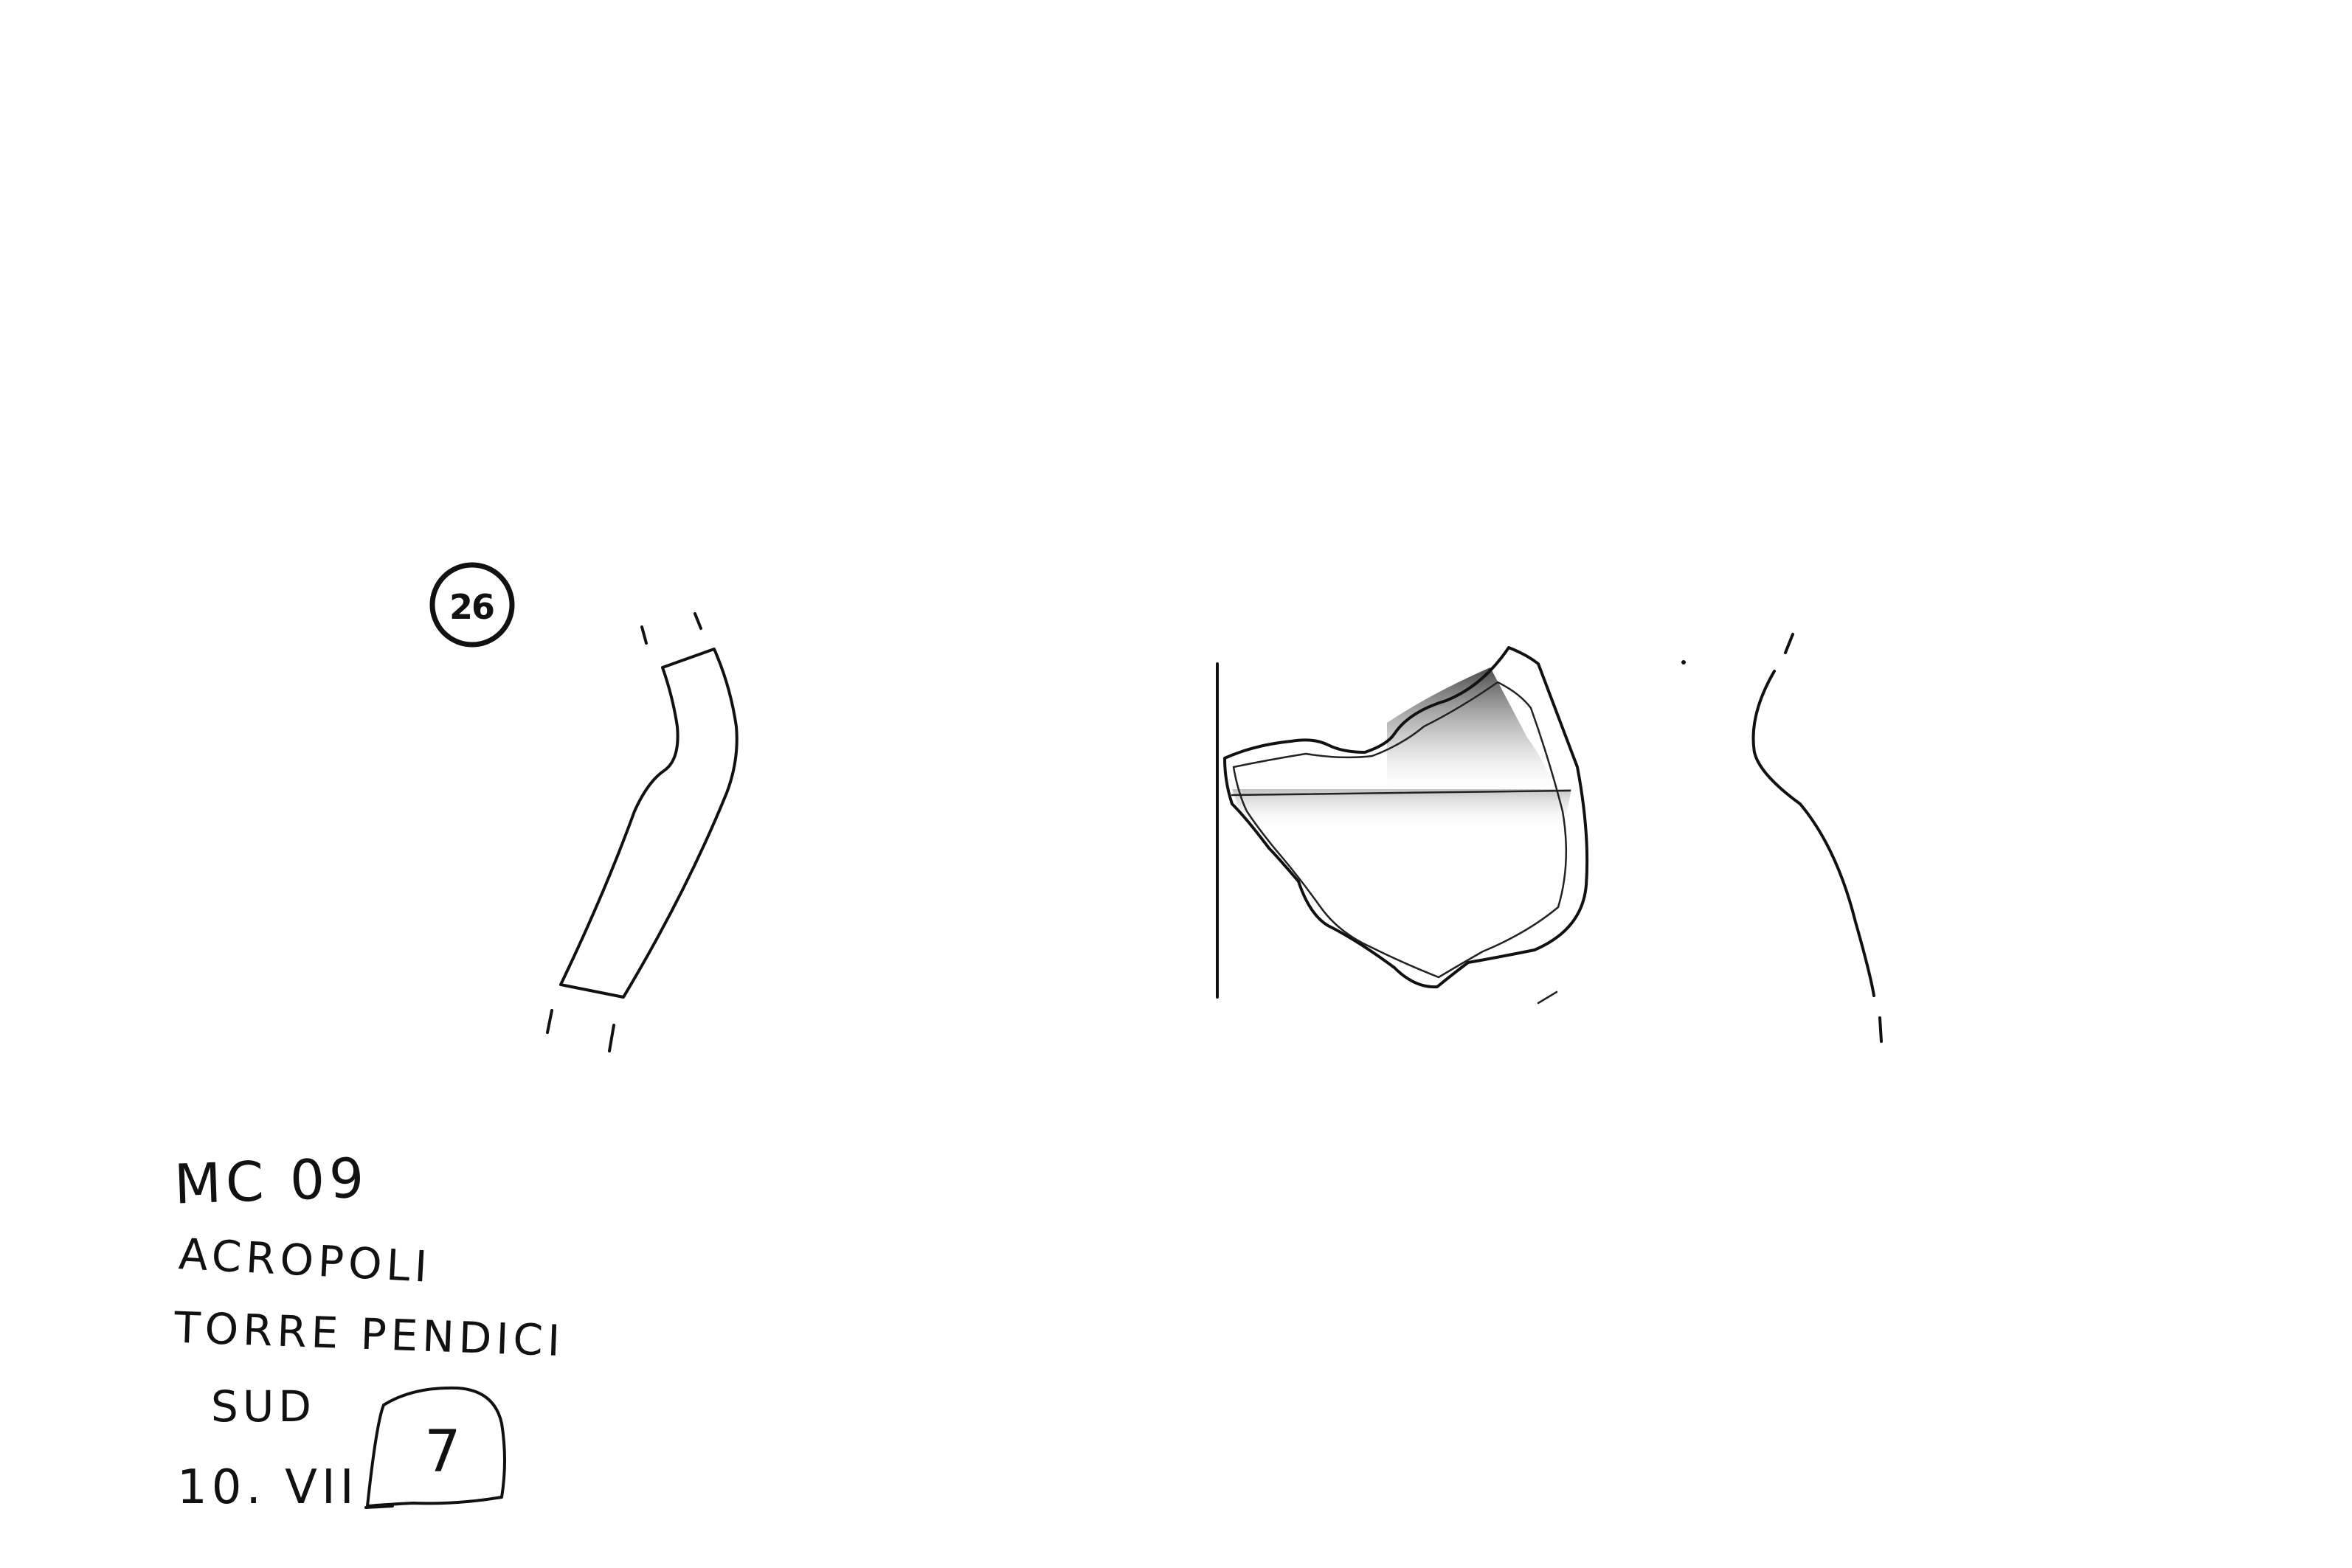 The image size is (2352, 1568). I want to click on catalog-number: 26, so click(472, 607).